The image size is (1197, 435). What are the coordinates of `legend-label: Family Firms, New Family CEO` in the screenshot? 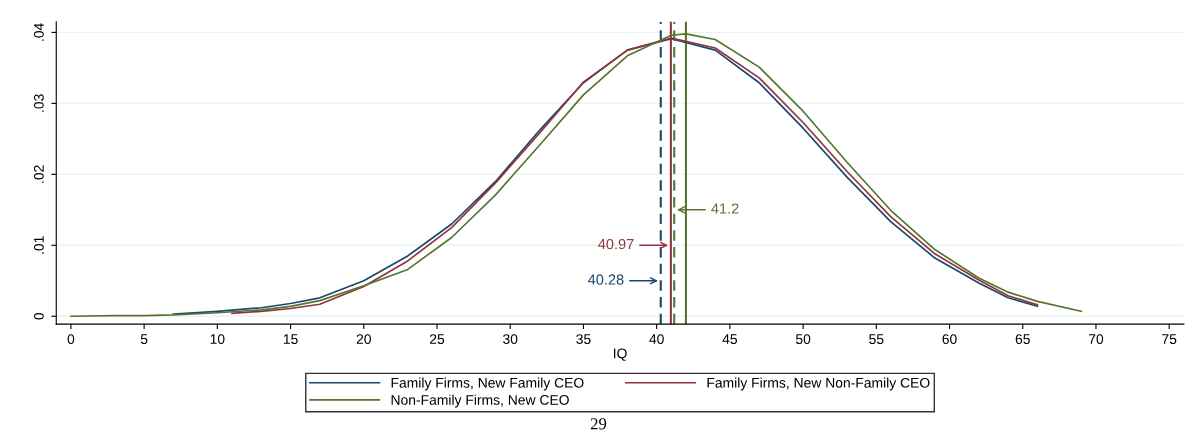 It's located at (487, 384).